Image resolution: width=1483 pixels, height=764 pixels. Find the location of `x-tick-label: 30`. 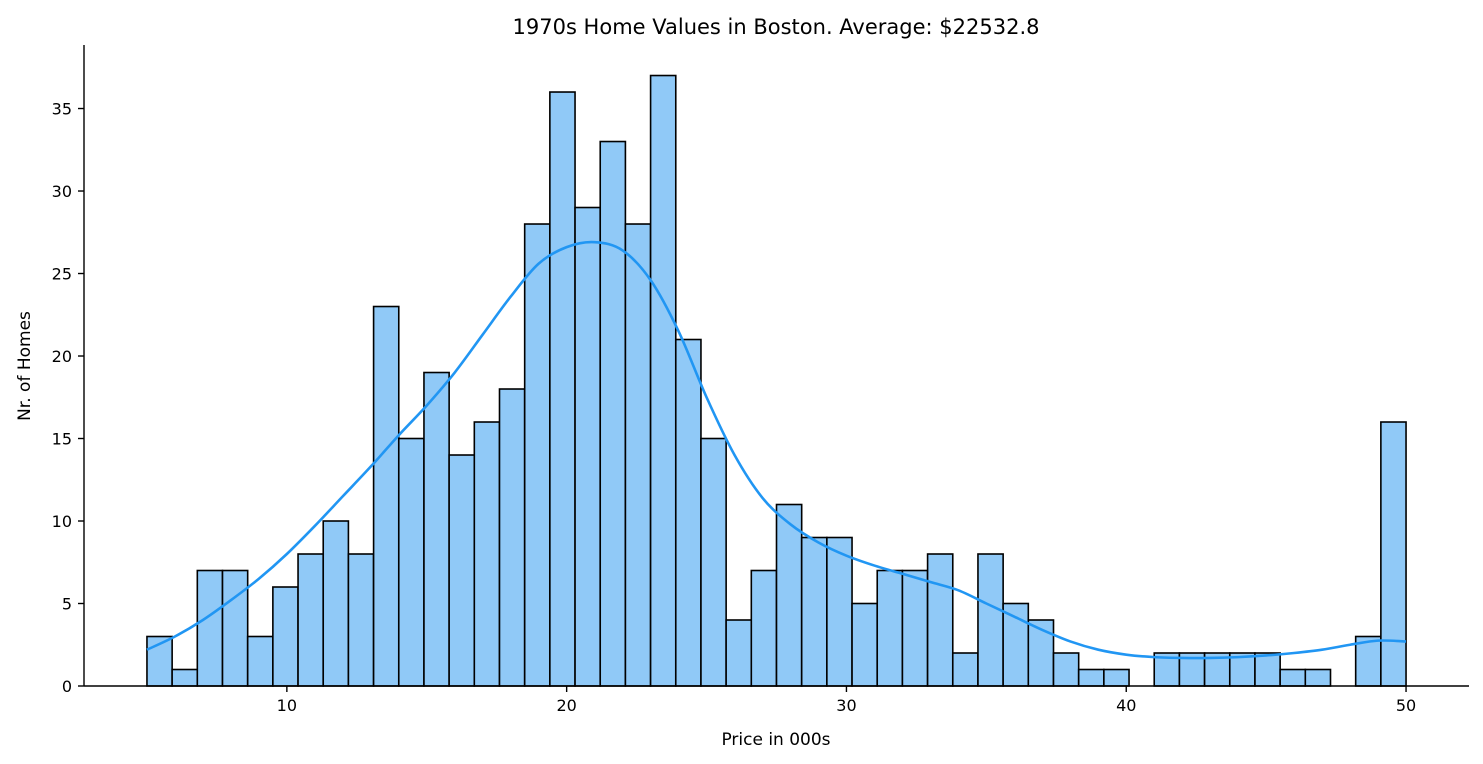

x-tick-label: 30 is located at coordinates (846, 705).